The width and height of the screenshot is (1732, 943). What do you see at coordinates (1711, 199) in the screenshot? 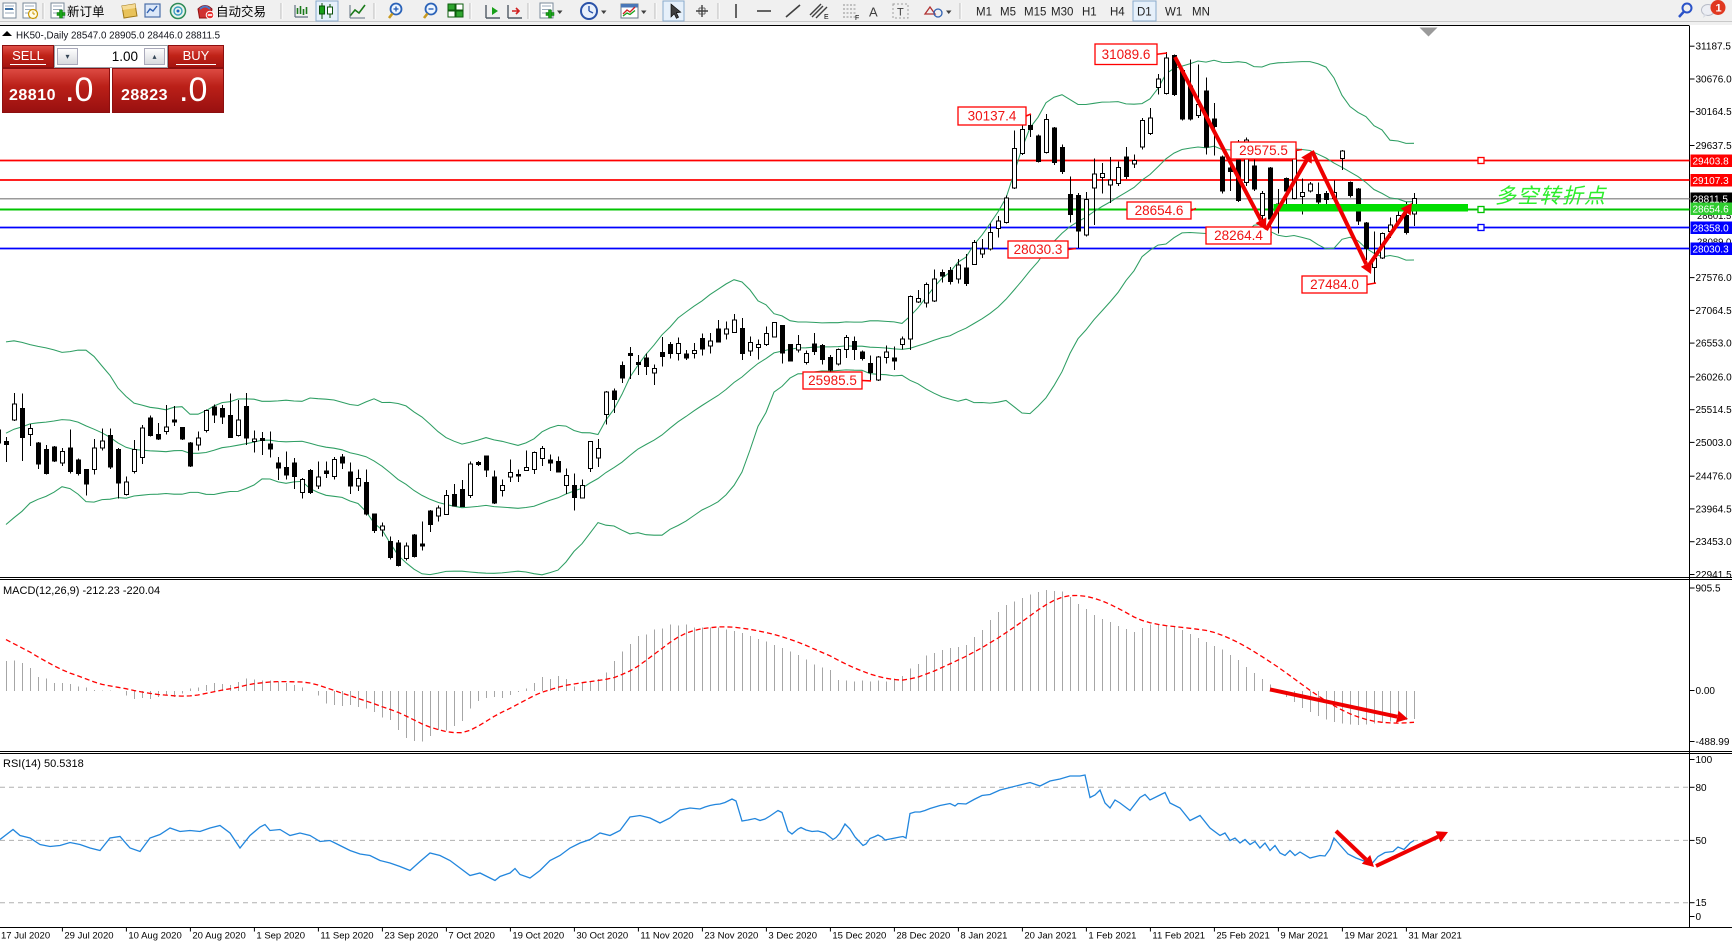
I see `svg-text: 28811.5` at bounding box center [1711, 199].